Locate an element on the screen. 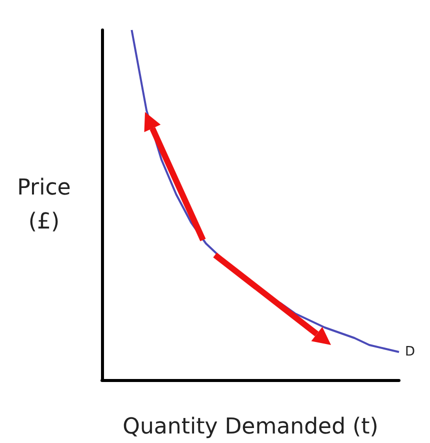 This screenshot has height=443, width=430. x-axis-title: Quantity Demanded (t) is located at coordinates (250, 427).